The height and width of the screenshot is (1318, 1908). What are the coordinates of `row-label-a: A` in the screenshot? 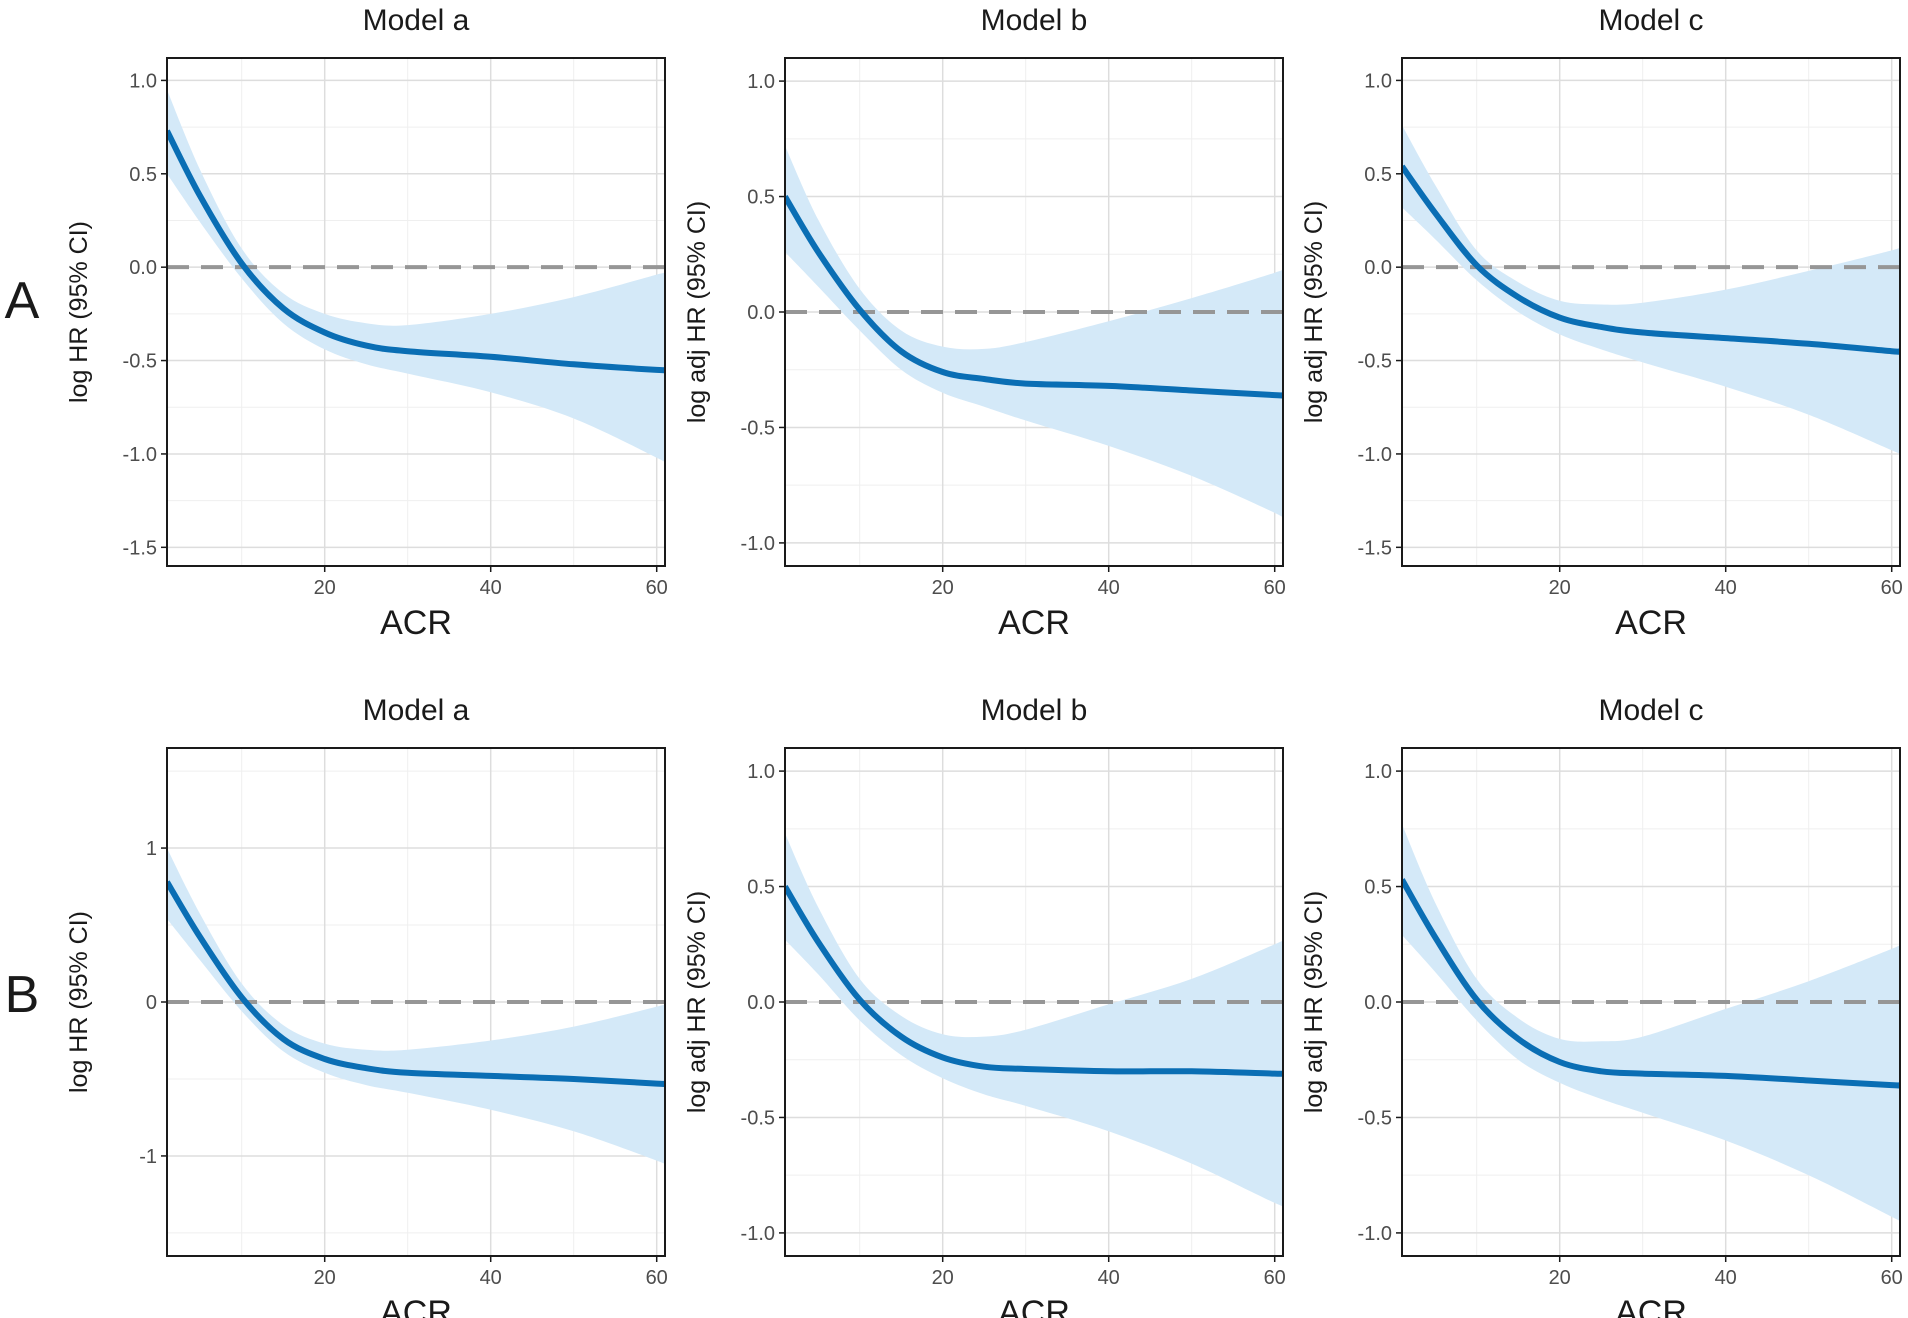 It's located at (22, 301).